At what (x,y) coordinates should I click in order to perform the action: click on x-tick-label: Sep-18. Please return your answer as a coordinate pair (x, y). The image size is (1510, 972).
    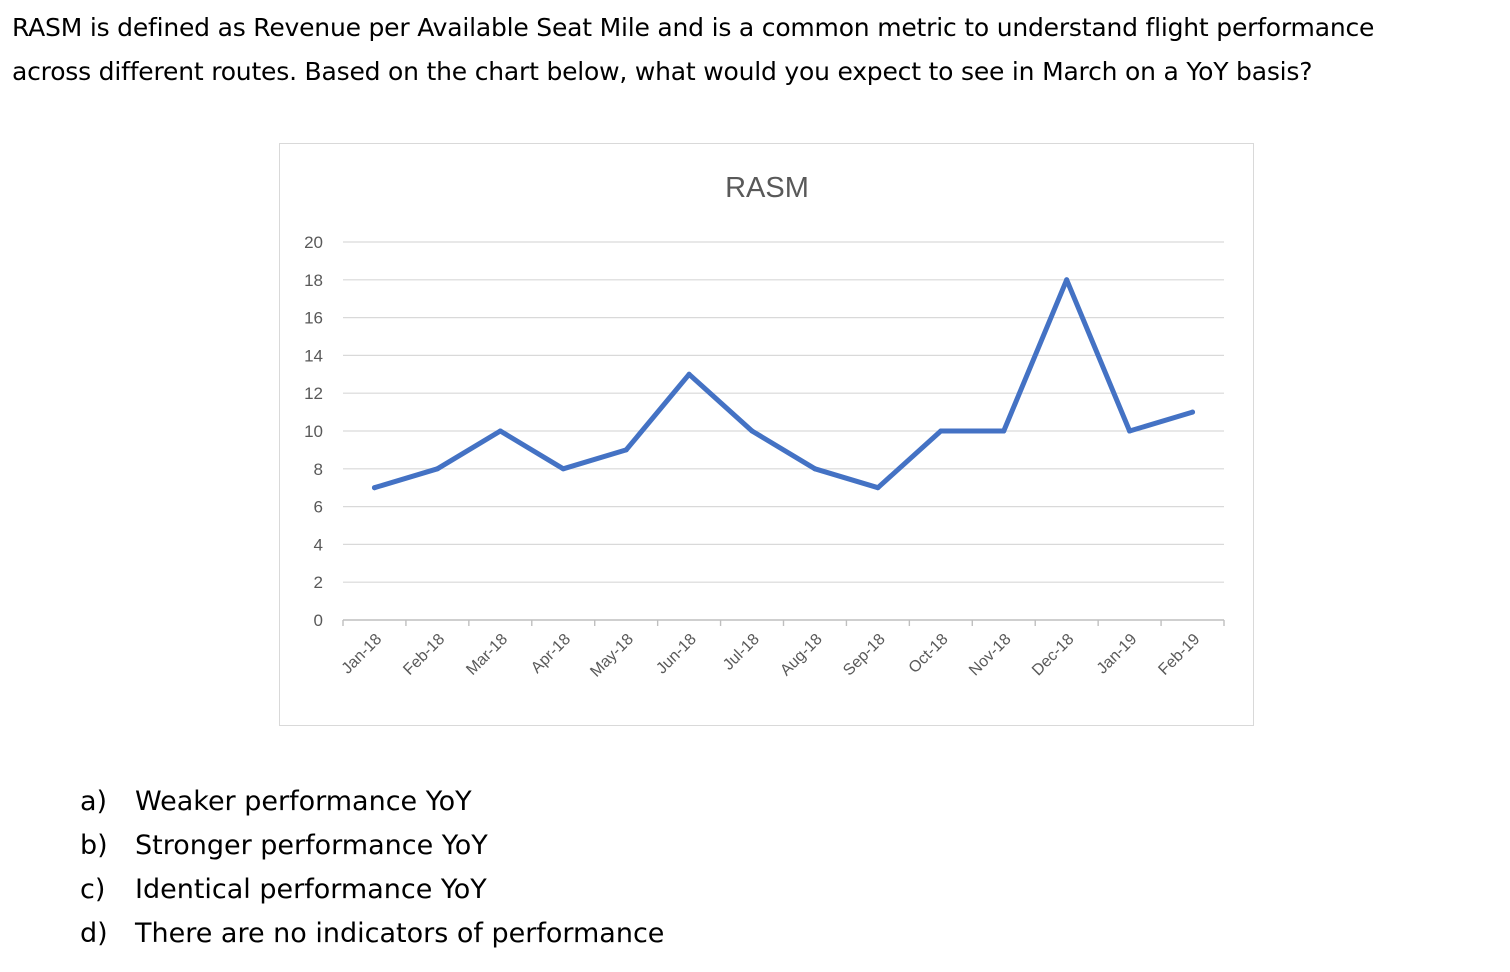
    Looking at the image, I should click on (864, 655).